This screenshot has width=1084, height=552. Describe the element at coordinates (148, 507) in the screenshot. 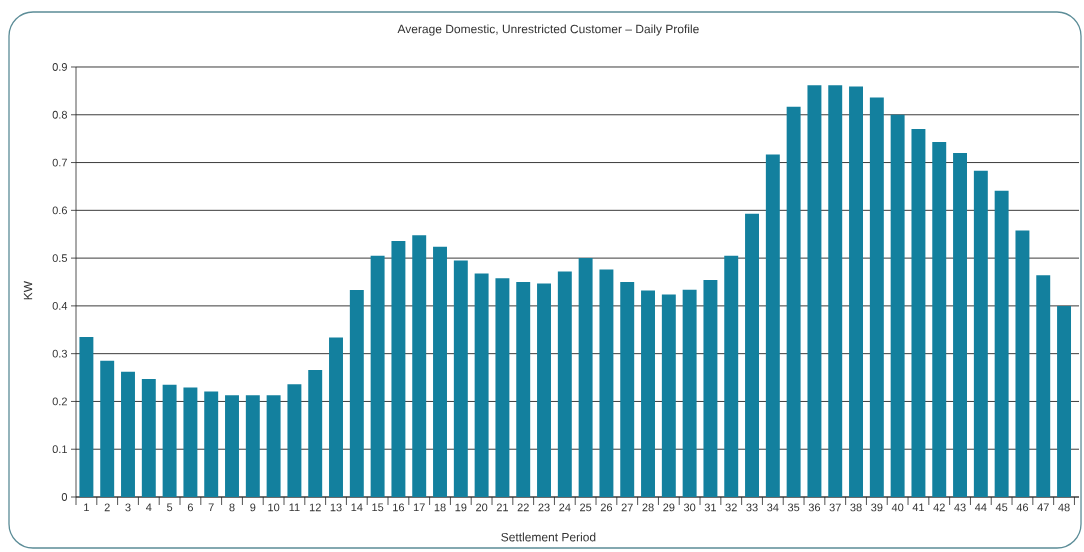

I see `x-tick-label: 4` at that location.